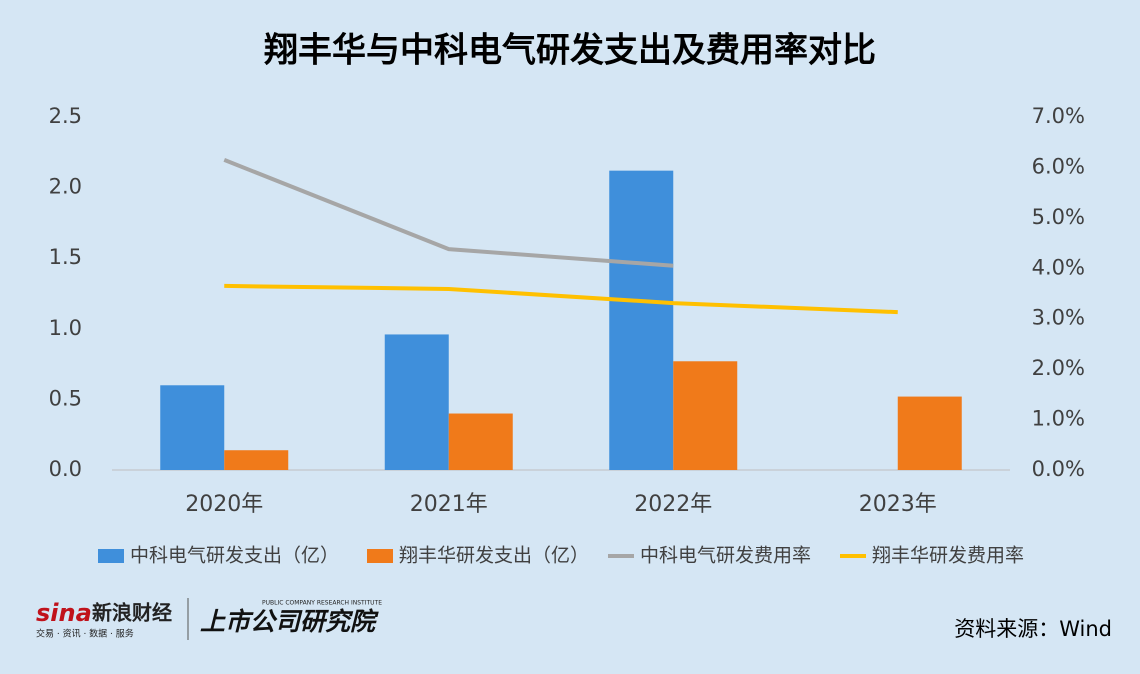 Image resolution: width=1140 pixels, height=674 pixels. I want to click on chart-title: 翔丰华与中科电气研发支出及费用率对比, so click(570, 51).